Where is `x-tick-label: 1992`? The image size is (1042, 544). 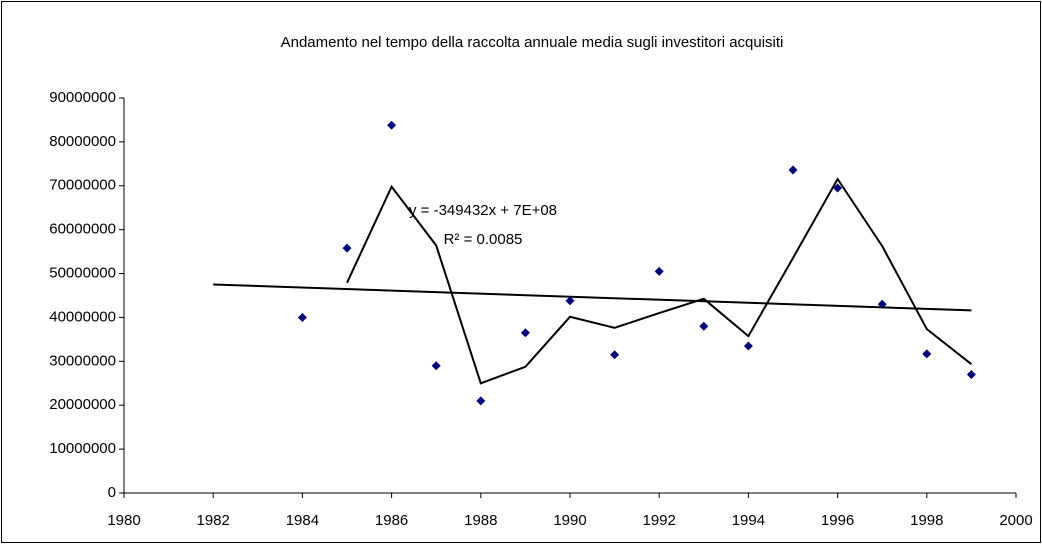
x-tick-label: 1992 is located at coordinates (659, 520).